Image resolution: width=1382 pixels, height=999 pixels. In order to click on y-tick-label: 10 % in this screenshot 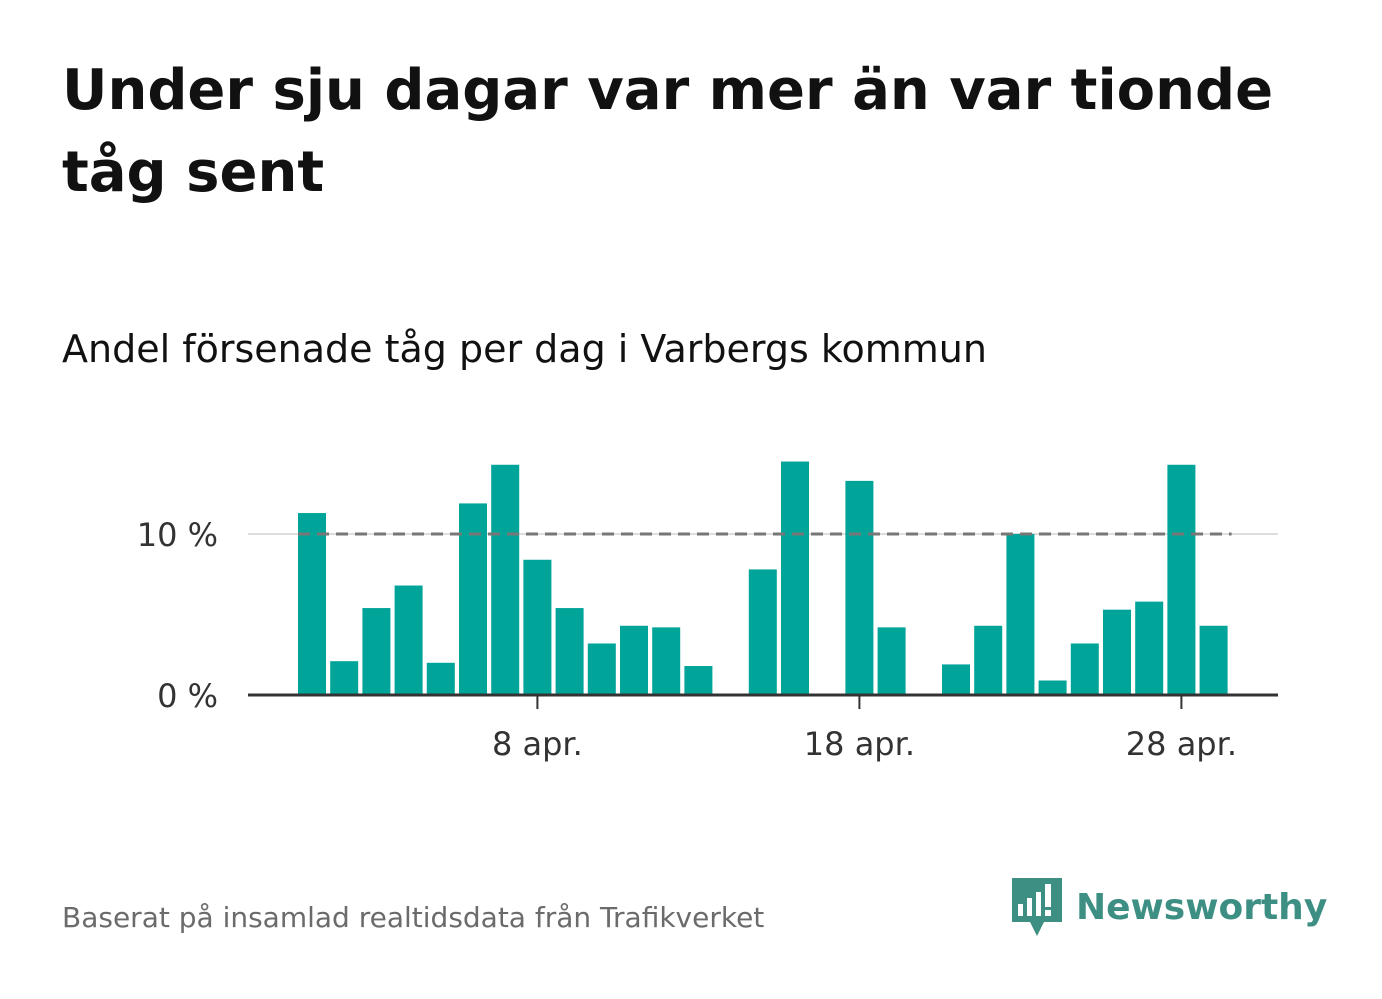, I will do `click(177, 535)`.